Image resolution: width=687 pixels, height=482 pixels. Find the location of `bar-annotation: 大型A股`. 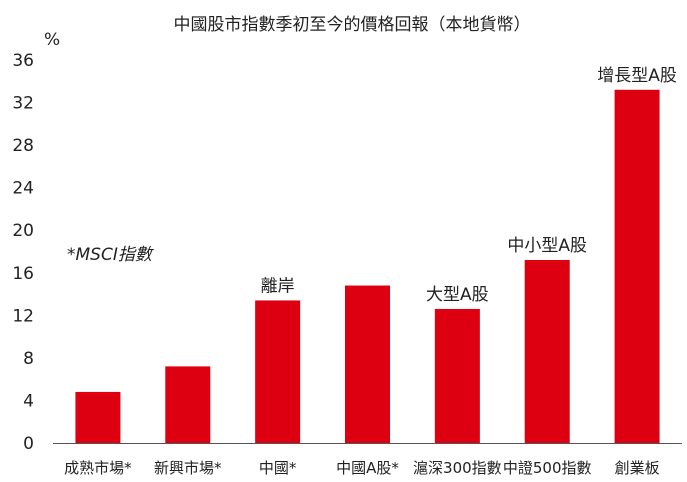

bar-annotation: 大型A股 is located at coordinates (457, 295).